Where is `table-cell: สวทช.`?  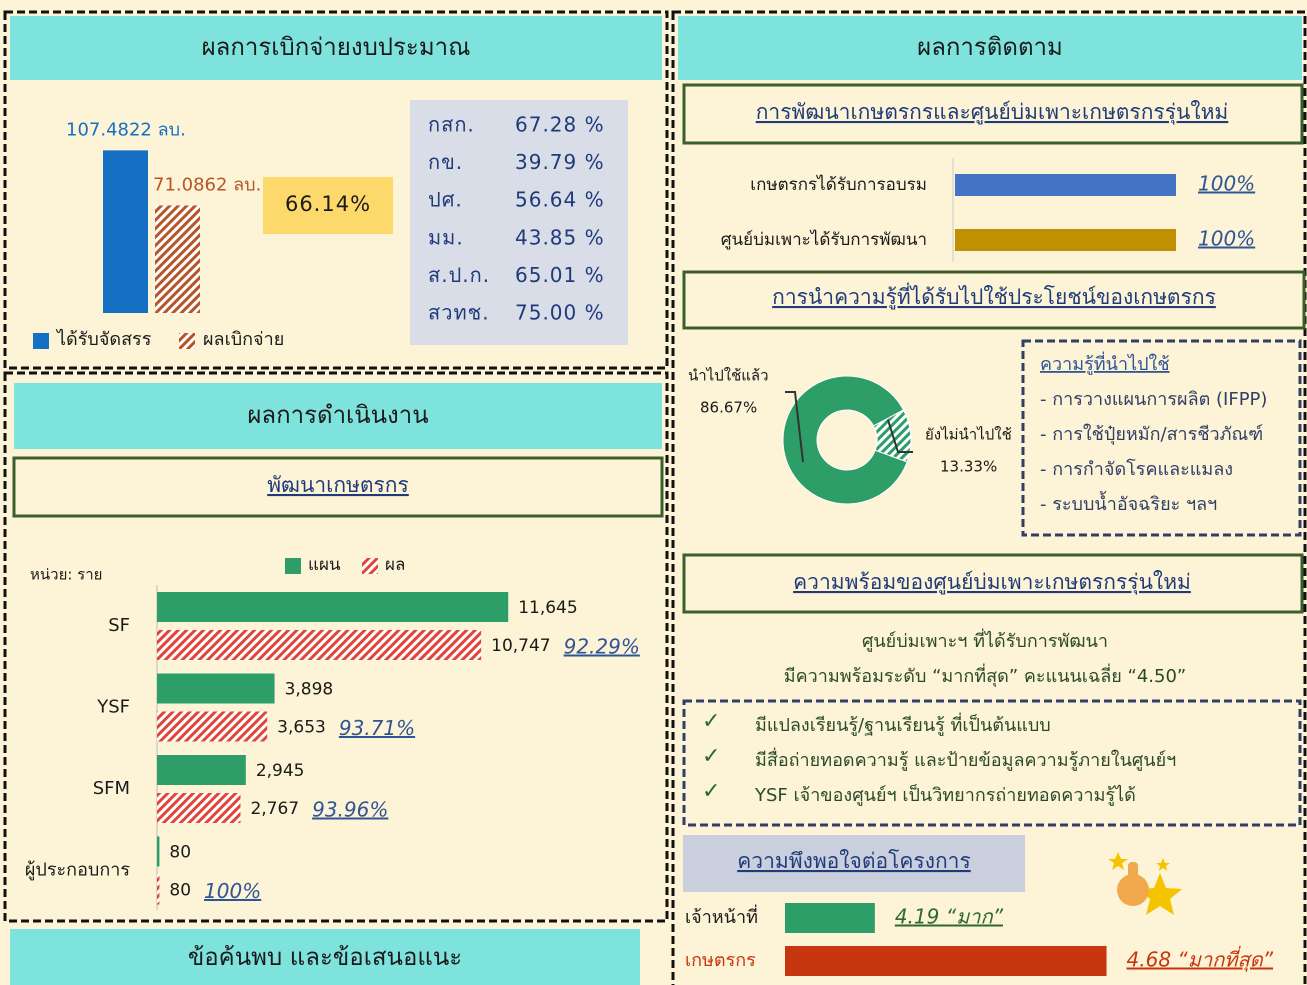 table-cell: สวทช. is located at coordinates (459, 313).